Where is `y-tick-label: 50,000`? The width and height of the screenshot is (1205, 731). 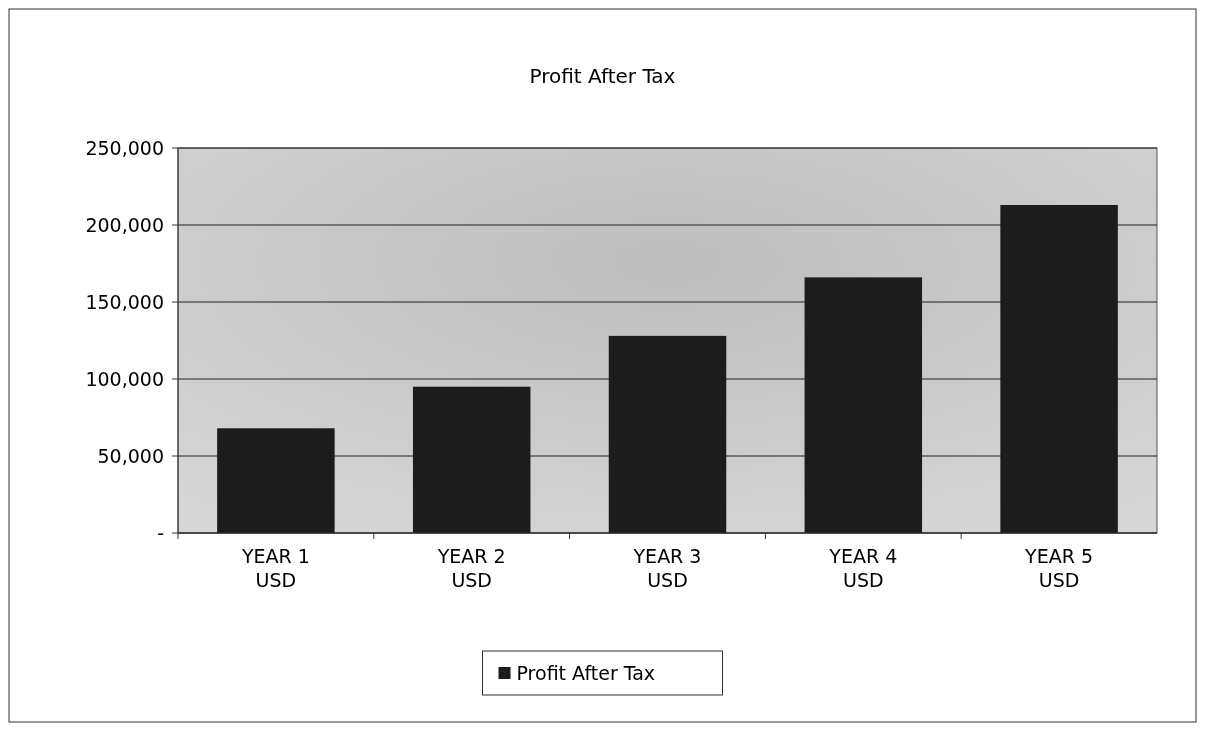
y-tick-label: 50,000 is located at coordinates (130, 455).